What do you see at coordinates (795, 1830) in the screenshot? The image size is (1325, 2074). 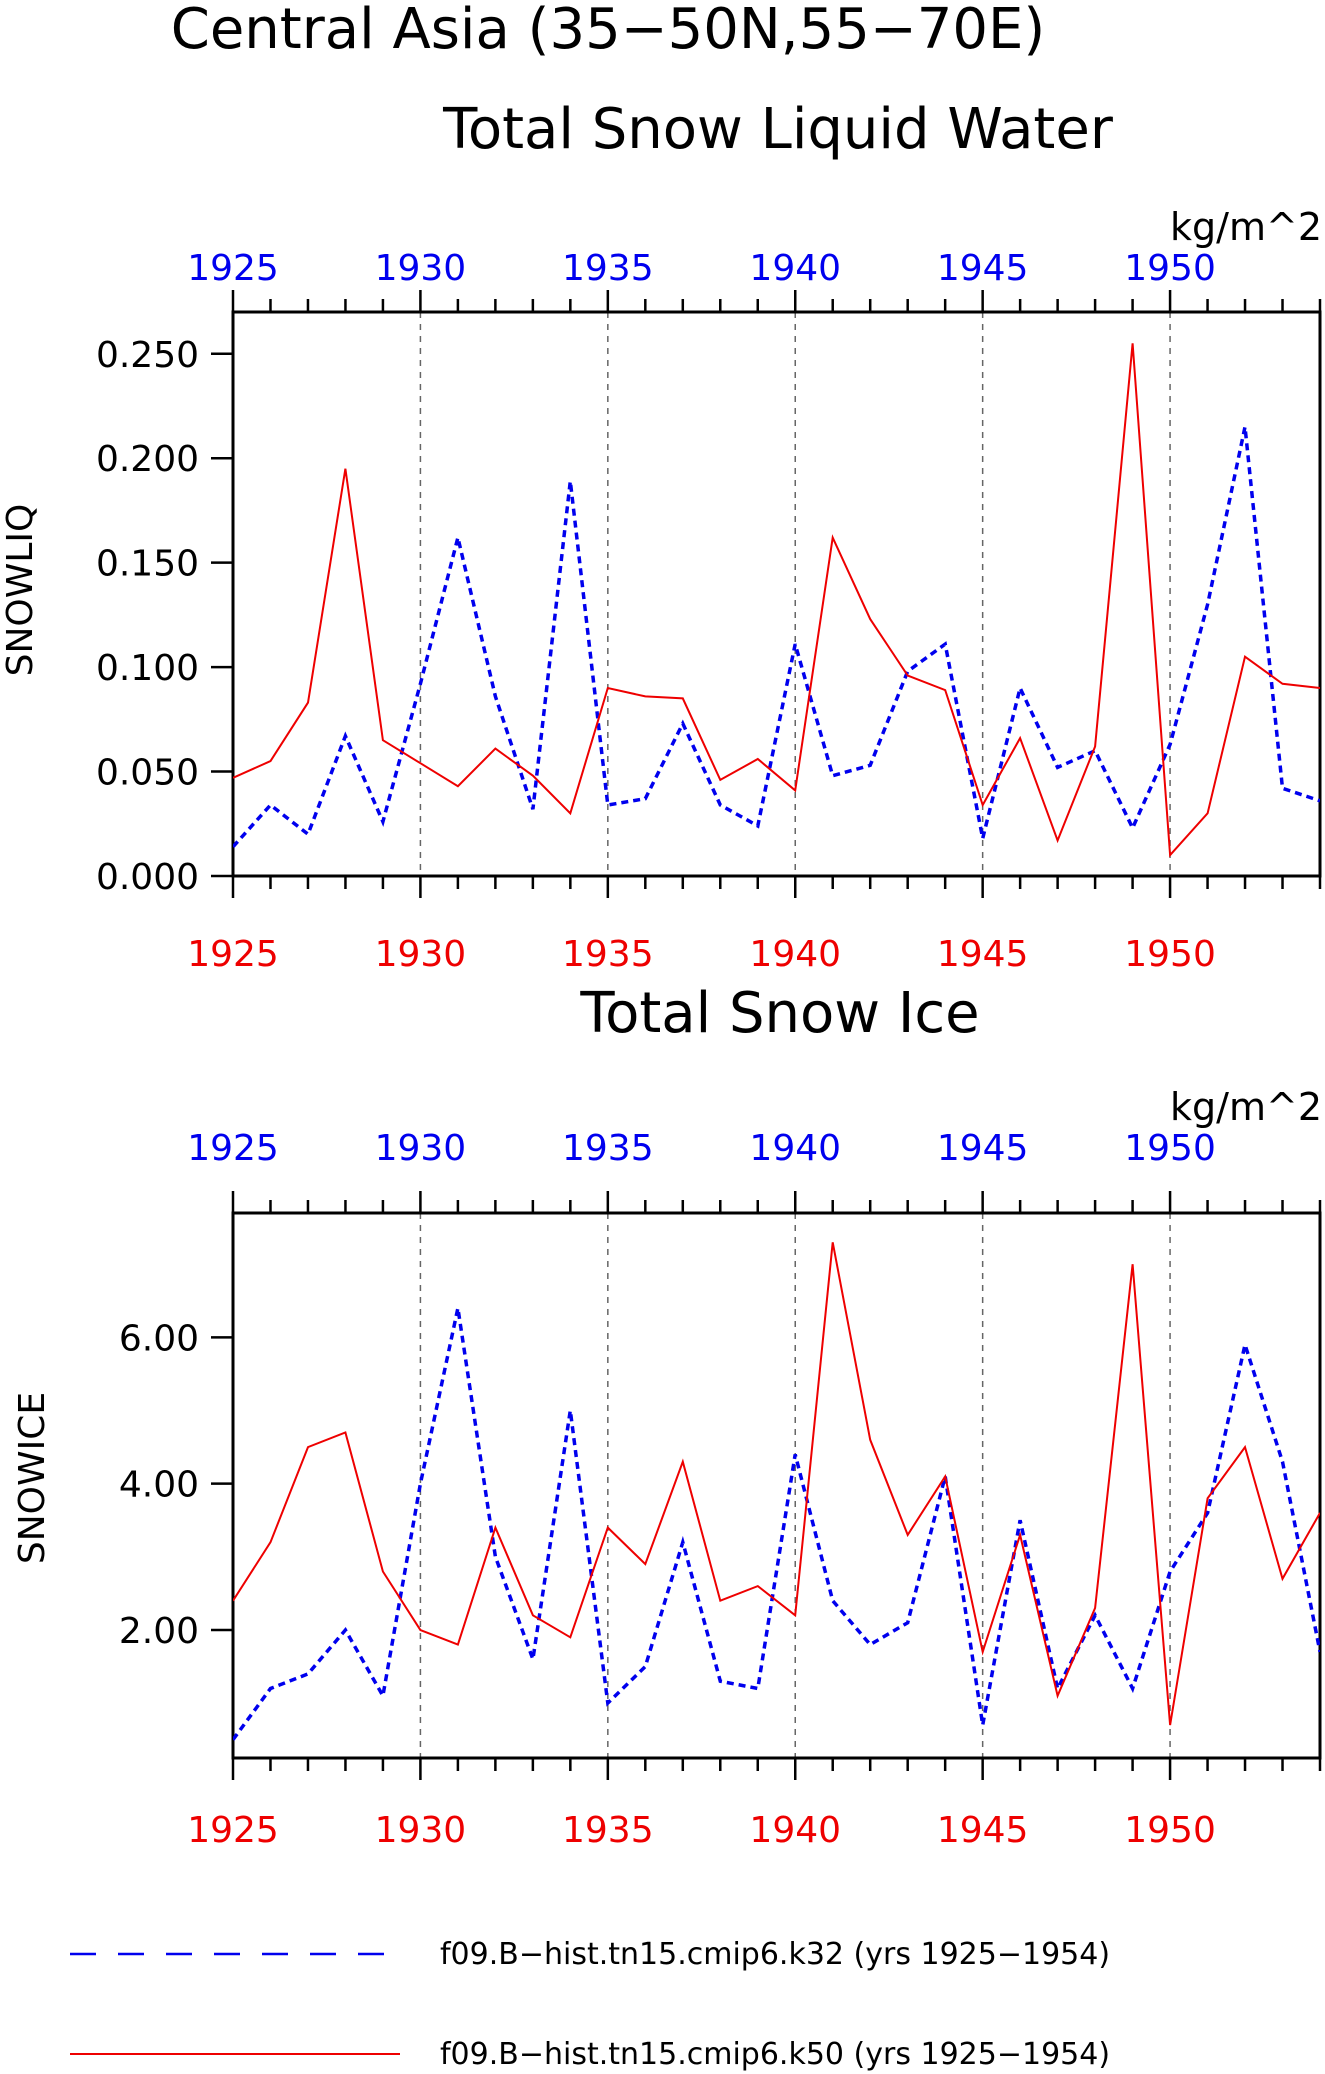 I see `snowice-x-tick-label-bottom: 1940` at bounding box center [795, 1830].